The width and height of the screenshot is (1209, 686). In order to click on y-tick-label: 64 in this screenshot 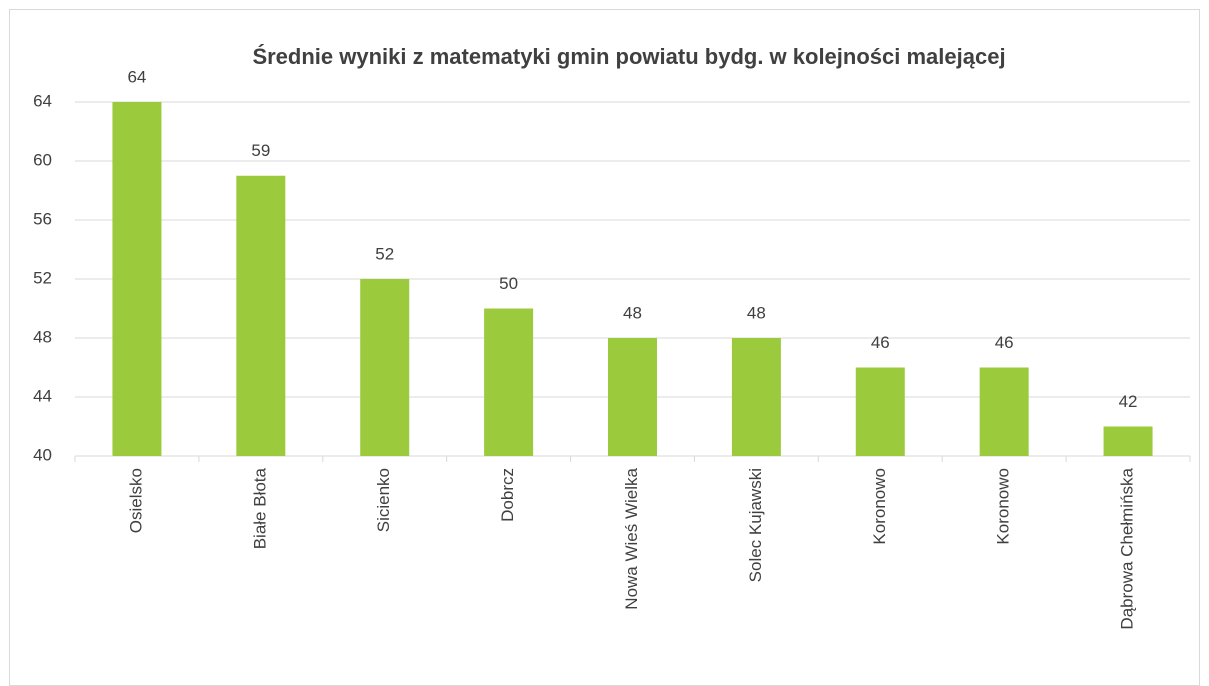, I will do `click(42, 100)`.